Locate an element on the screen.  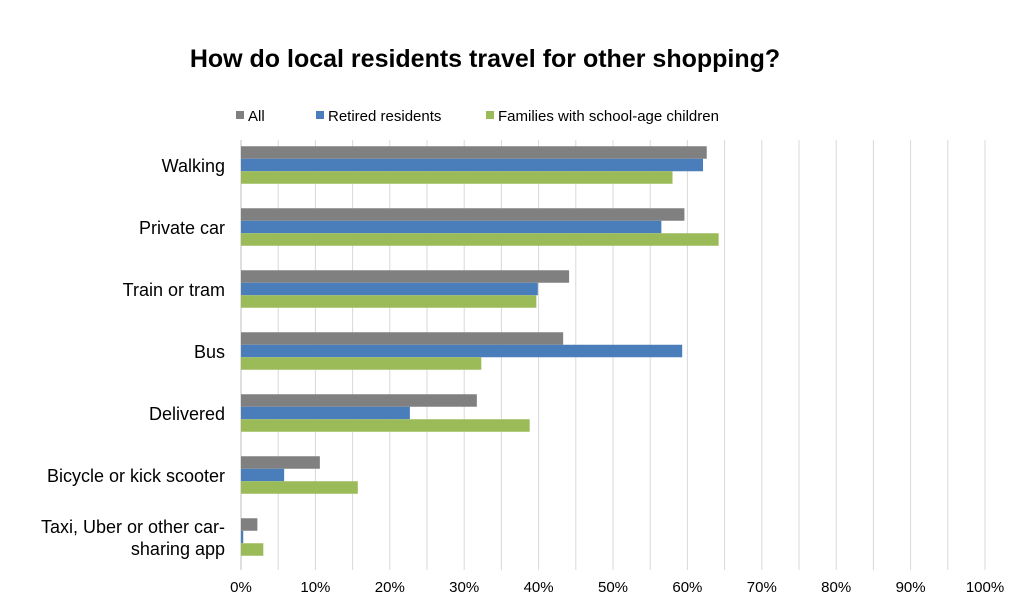
category-label: Private car is located at coordinates (182, 228).